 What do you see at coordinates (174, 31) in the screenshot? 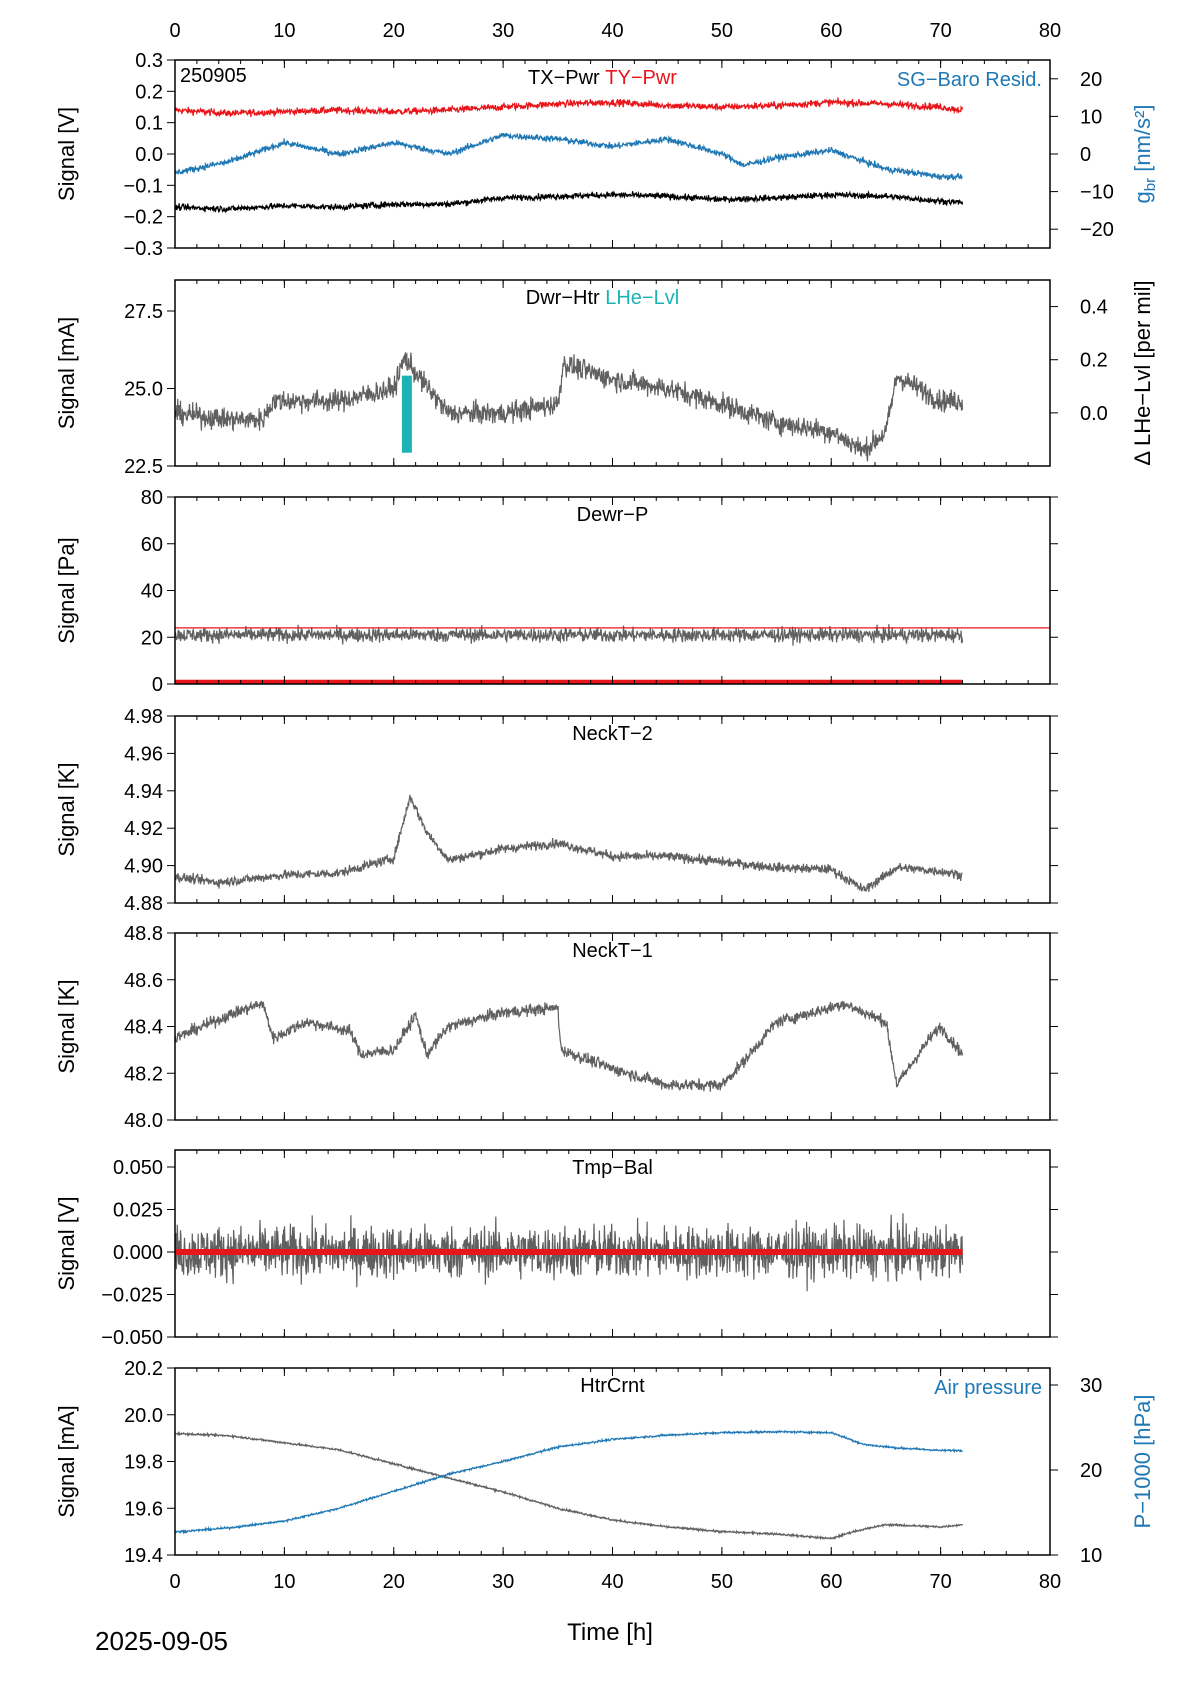
I see `top-x-tick-label: 0` at bounding box center [174, 31].